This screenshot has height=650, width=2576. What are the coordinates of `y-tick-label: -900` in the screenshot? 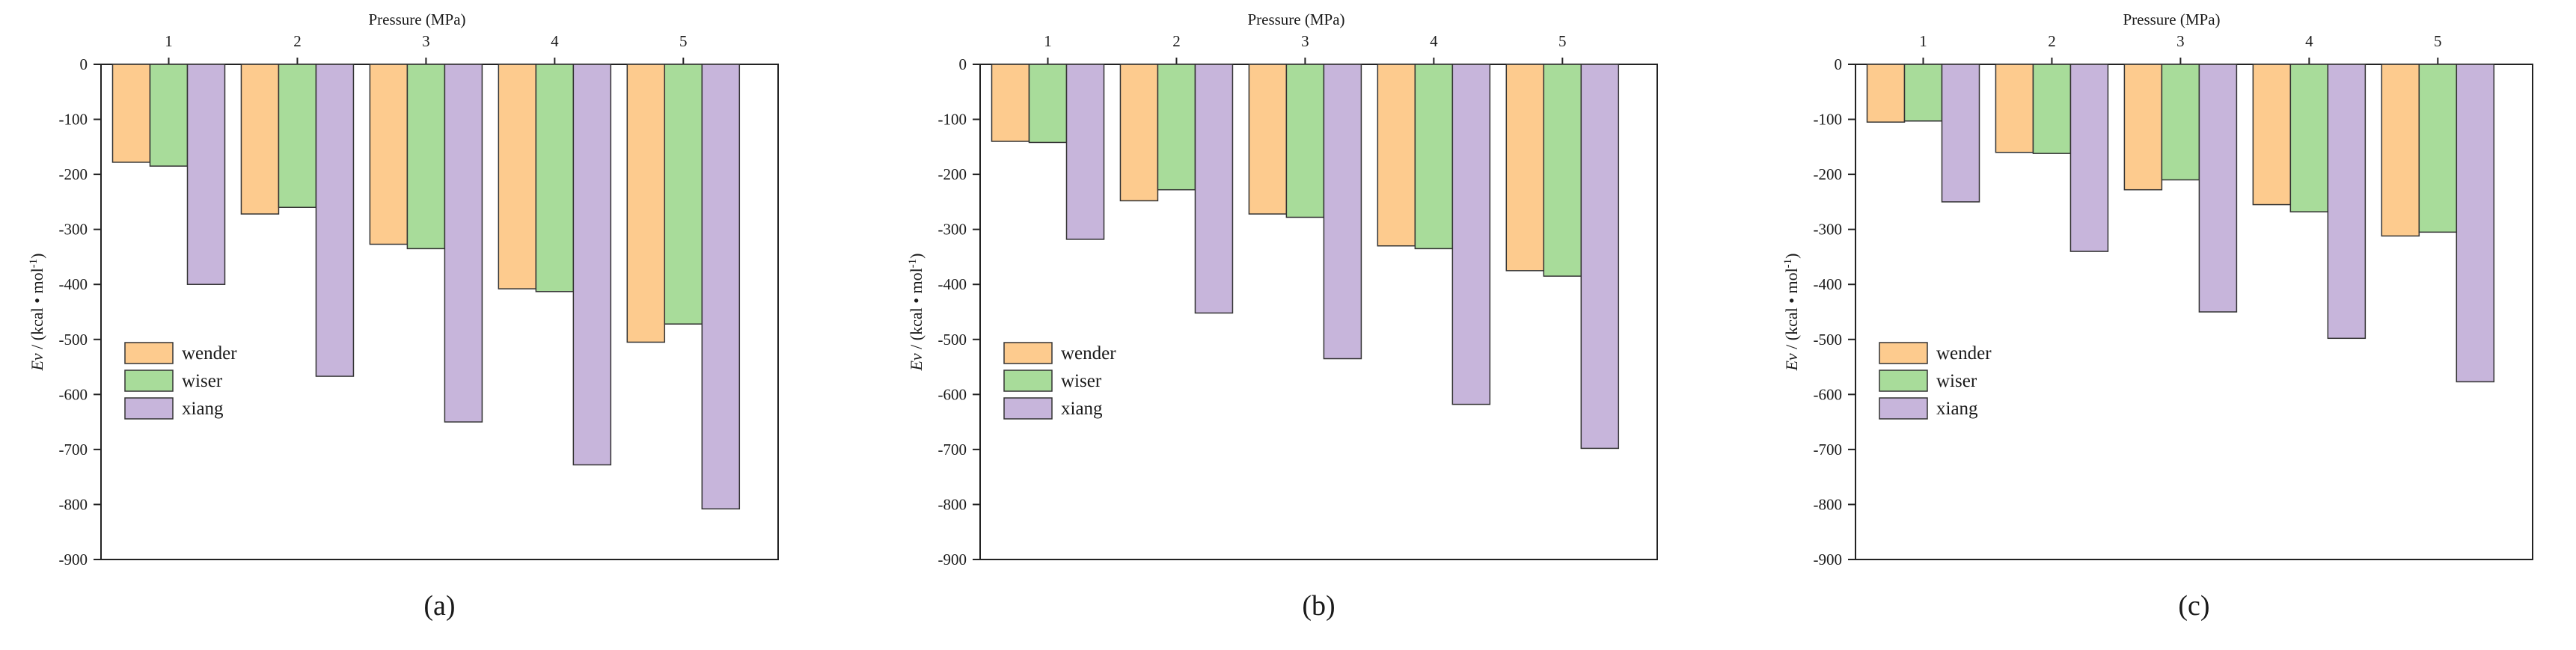 It's located at (73, 559).